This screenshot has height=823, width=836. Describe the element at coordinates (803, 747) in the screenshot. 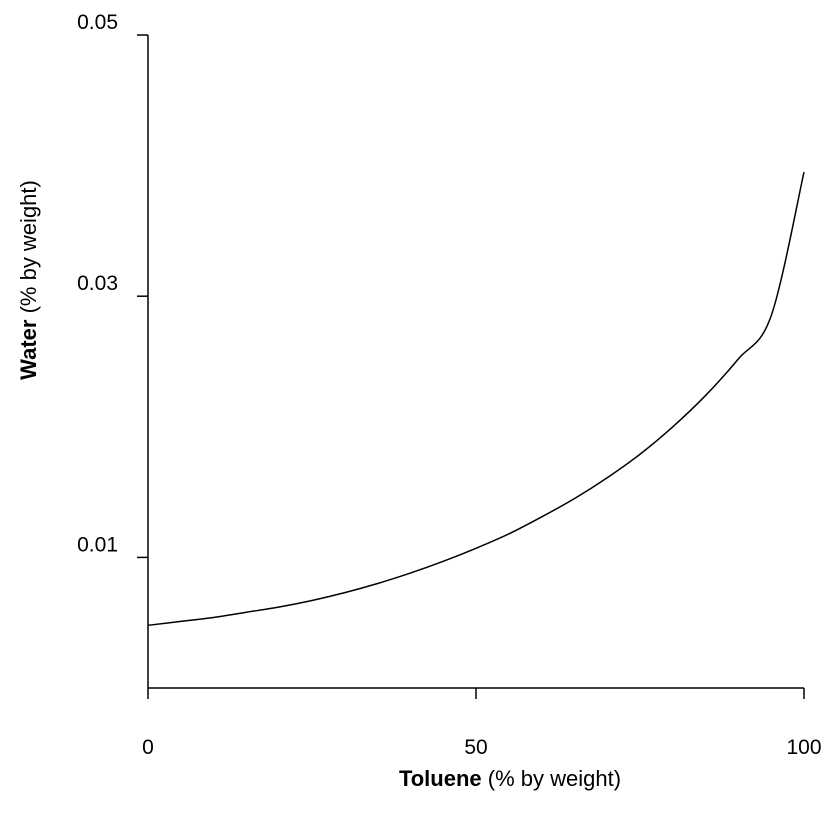

I see `x-tick-label: 100` at that location.